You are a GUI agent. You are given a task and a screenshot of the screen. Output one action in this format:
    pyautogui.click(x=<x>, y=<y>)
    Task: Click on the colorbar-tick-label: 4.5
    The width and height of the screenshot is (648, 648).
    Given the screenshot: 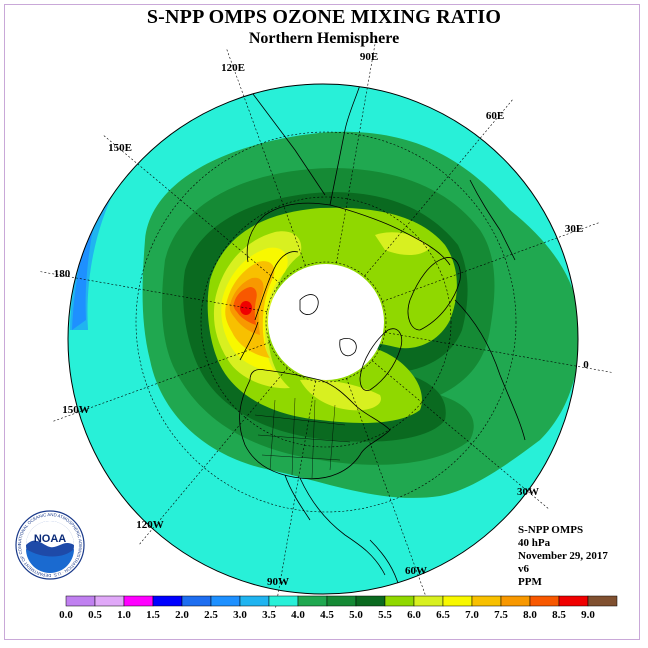 What is the action you would take?
    pyautogui.click(x=327, y=615)
    